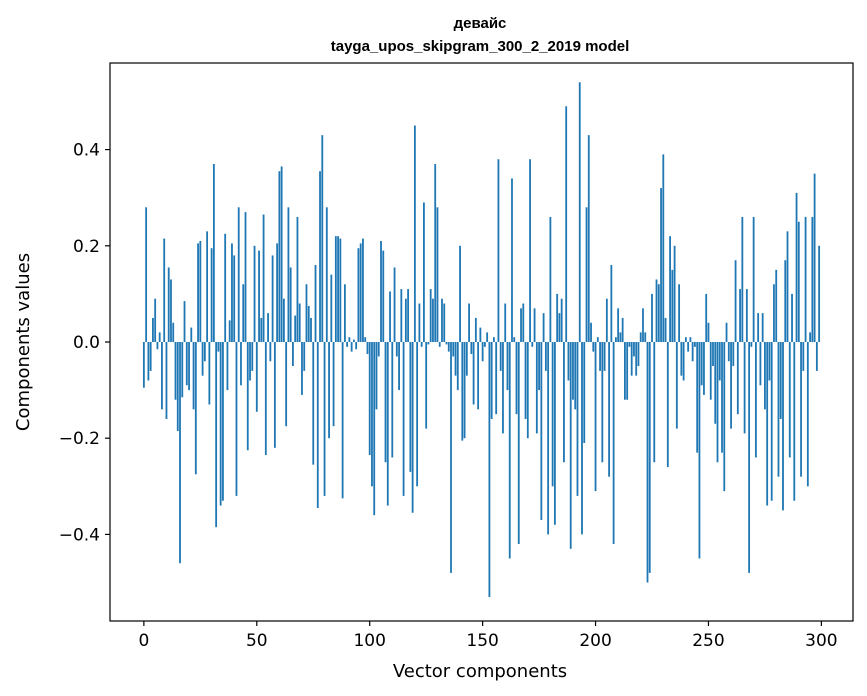 The height and width of the screenshot is (696, 867). I want to click on x-tick-label: 300, so click(821, 641).